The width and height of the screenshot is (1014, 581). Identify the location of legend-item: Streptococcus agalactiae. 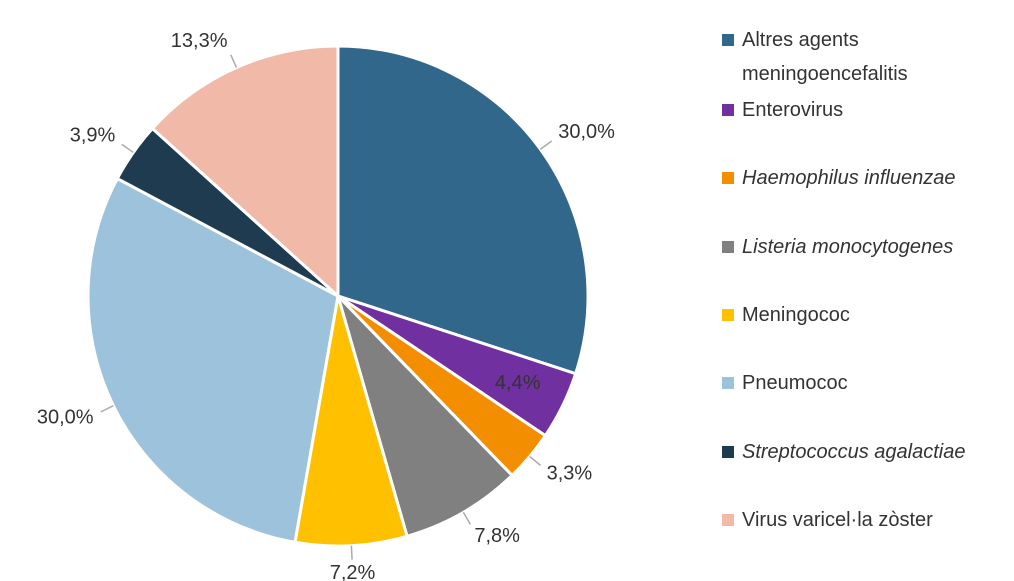
(862, 452).